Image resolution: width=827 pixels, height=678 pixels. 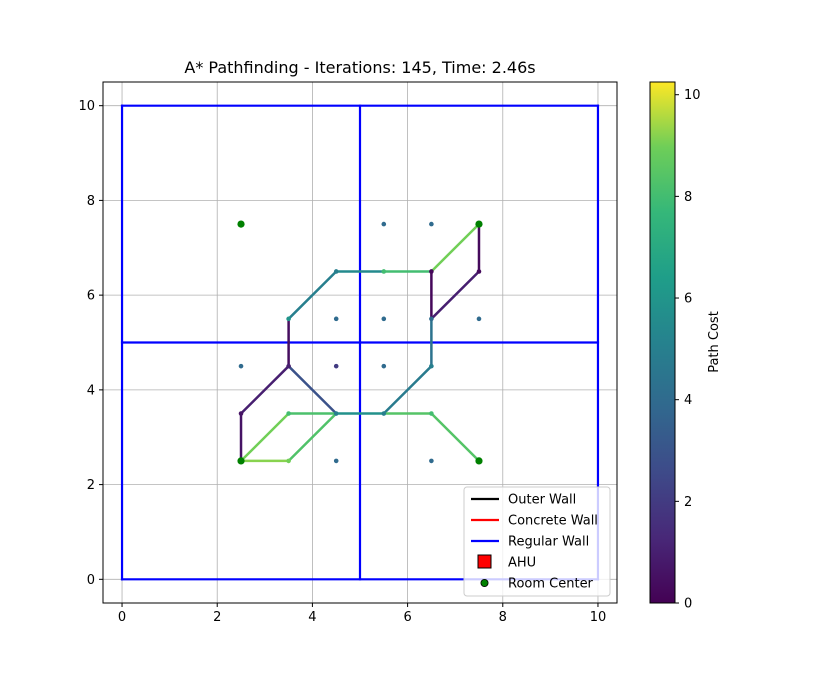 What do you see at coordinates (548, 542) in the screenshot?
I see `legend-label: Regular Wall` at bounding box center [548, 542].